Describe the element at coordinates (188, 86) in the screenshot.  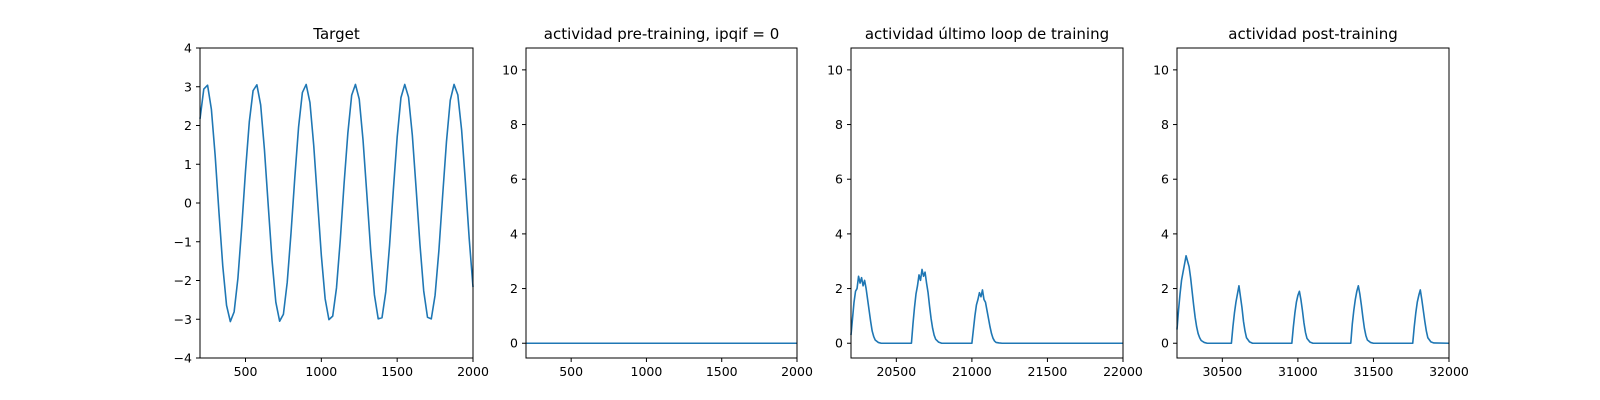
I see `y-tick-label: 3` at that location.